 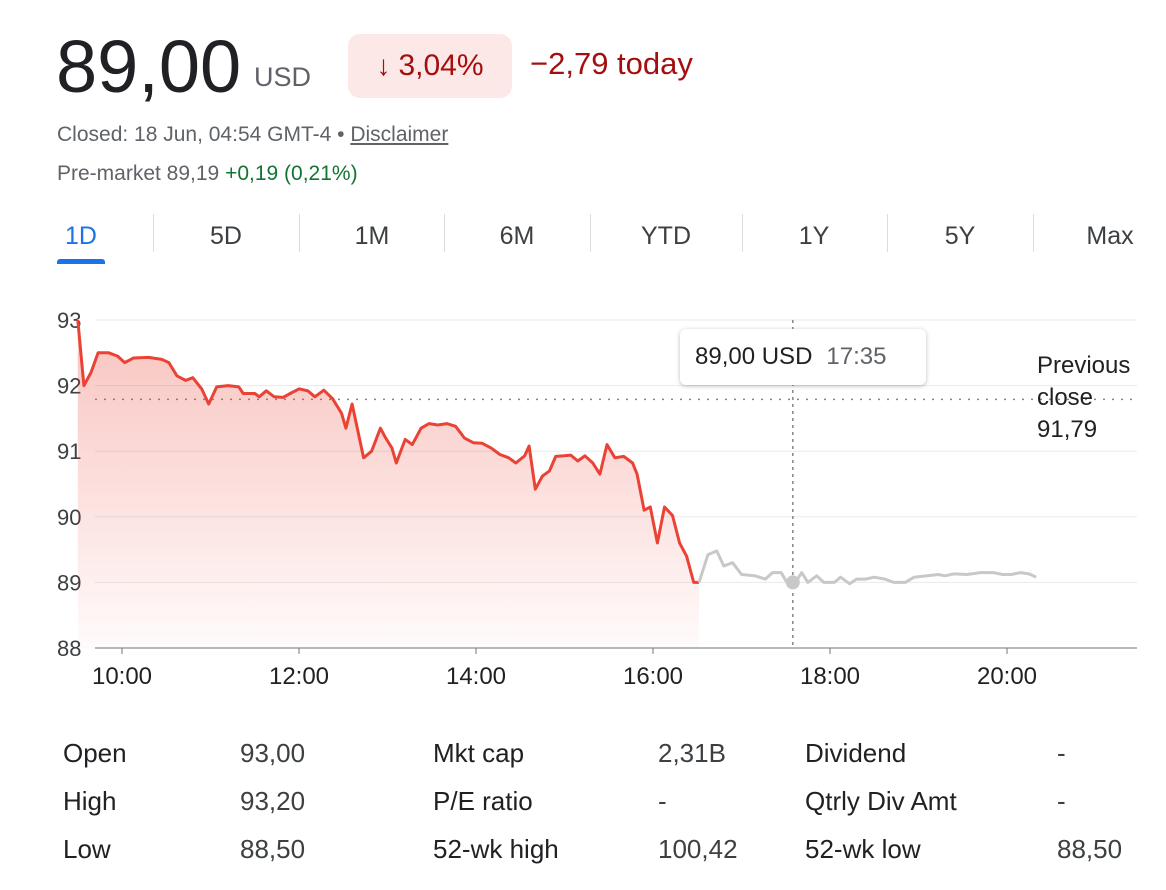 I want to click on y-tick-label: 89, so click(x=69, y=582).